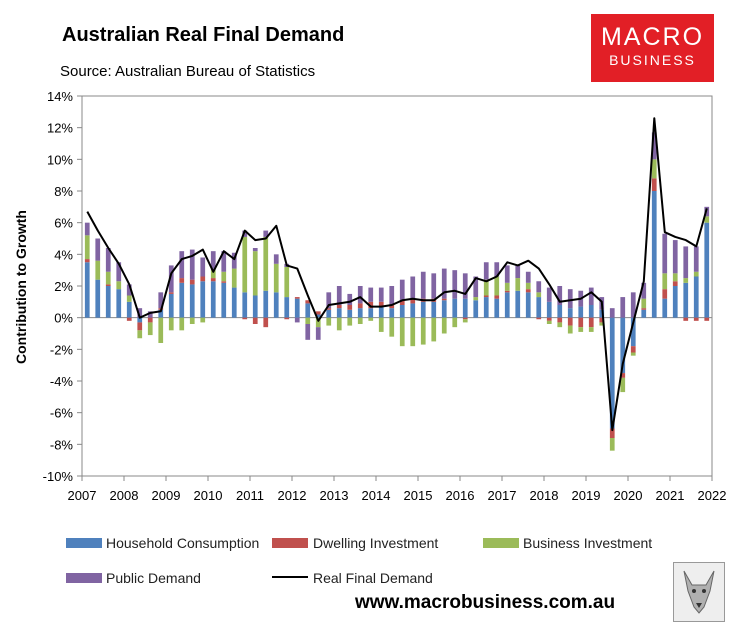 The image size is (735, 633). What do you see at coordinates (290, 543) in the screenshot?
I see `legend-swatch-dwelling` at bounding box center [290, 543].